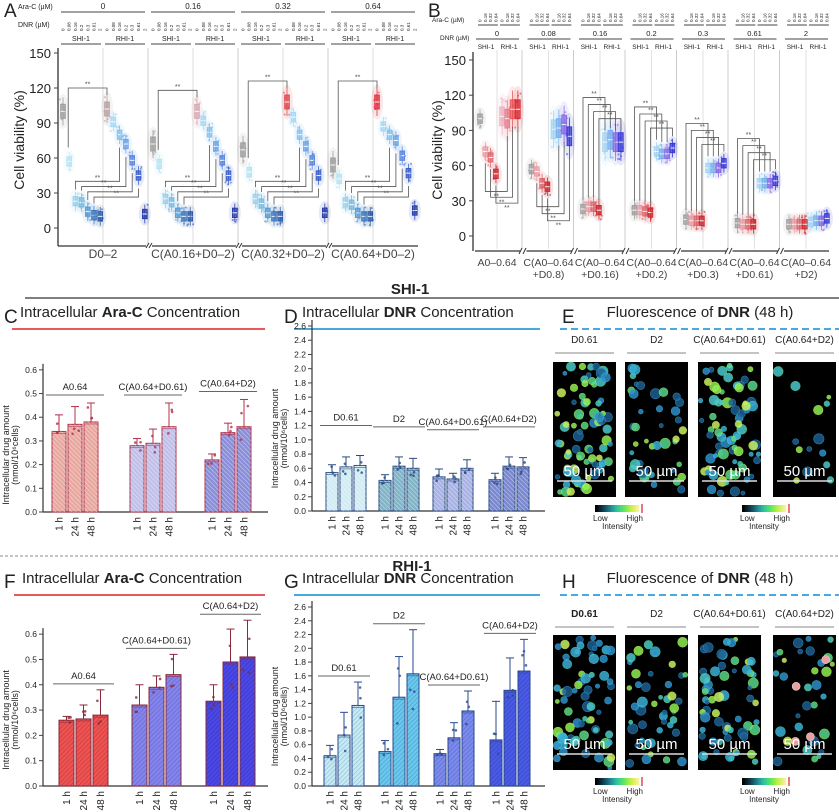 The width and height of the screenshot is (839, 812). What do you see at coordinates (635, 791) in the screenshot?
I see `colorbar-high-label: High` at bounding box center [635, 791].